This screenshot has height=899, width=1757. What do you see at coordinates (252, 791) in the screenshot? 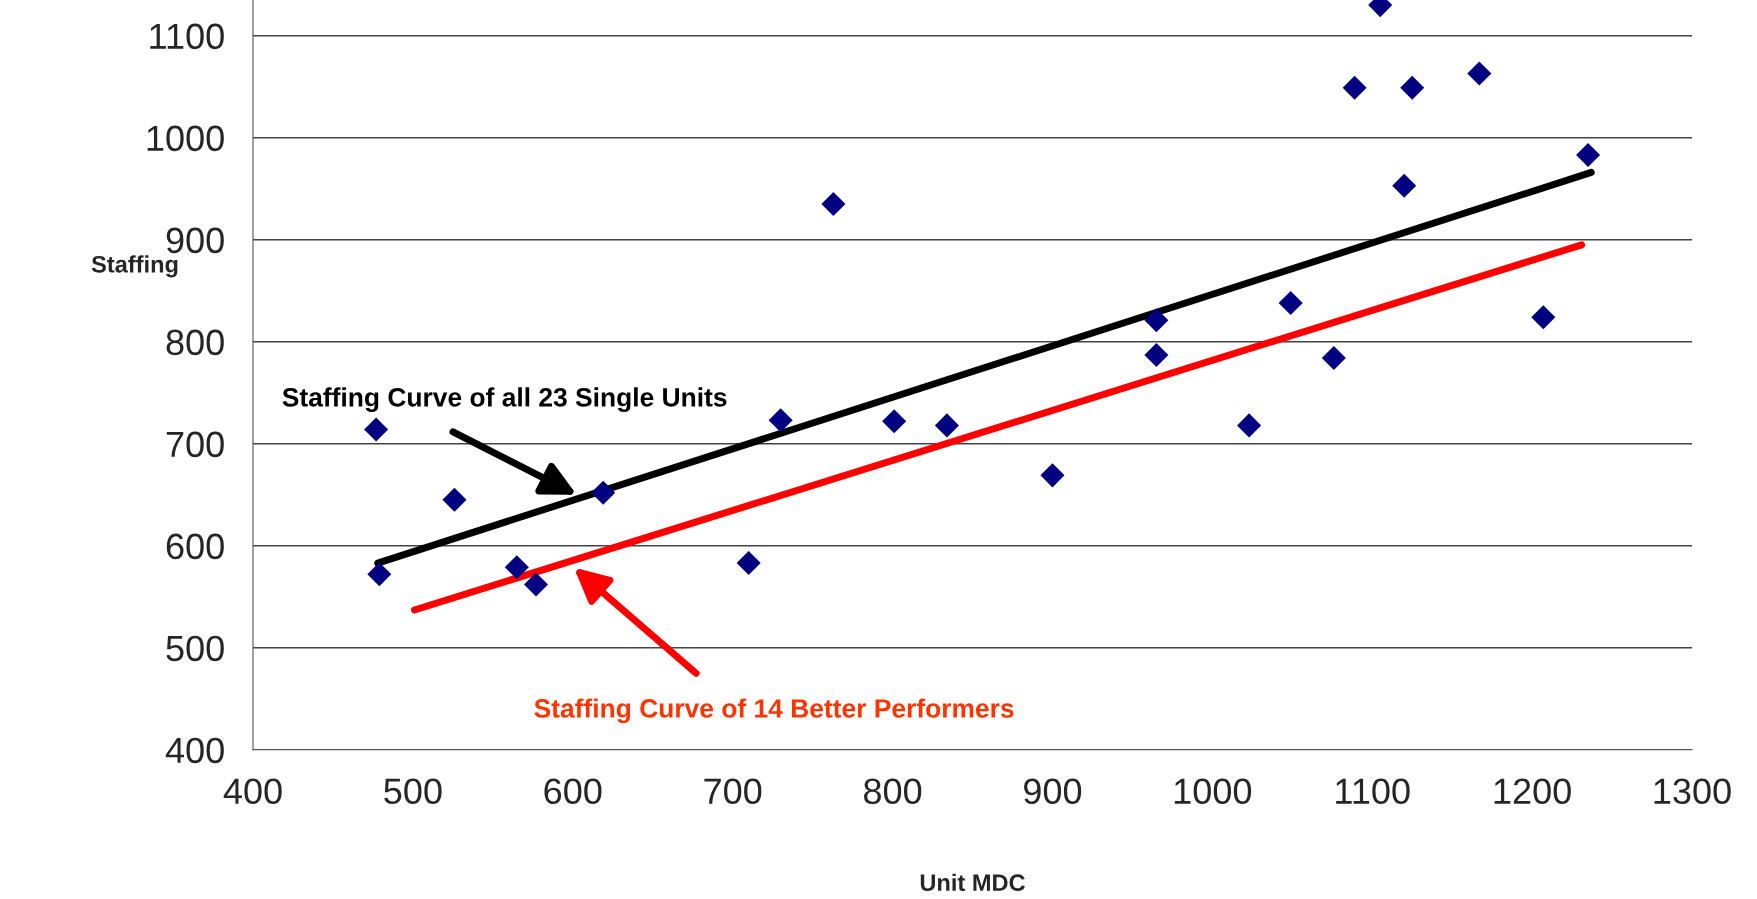
I see `x-tick-label: 400` at bounding box center [252, 791].